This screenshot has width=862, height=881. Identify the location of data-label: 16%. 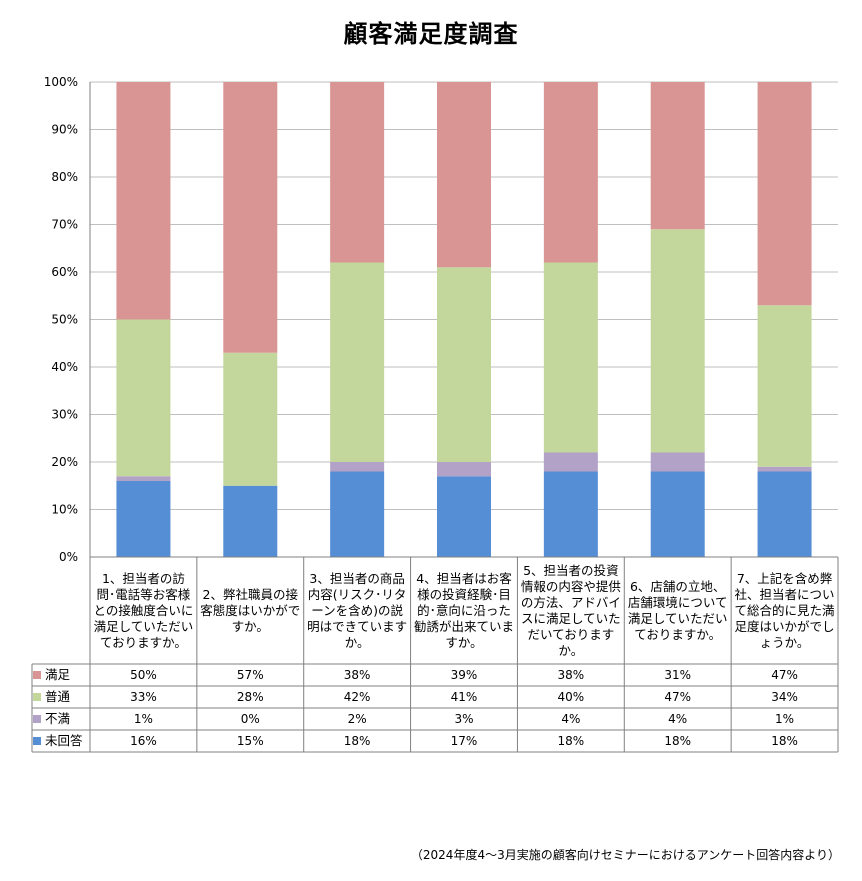
(143, 741).